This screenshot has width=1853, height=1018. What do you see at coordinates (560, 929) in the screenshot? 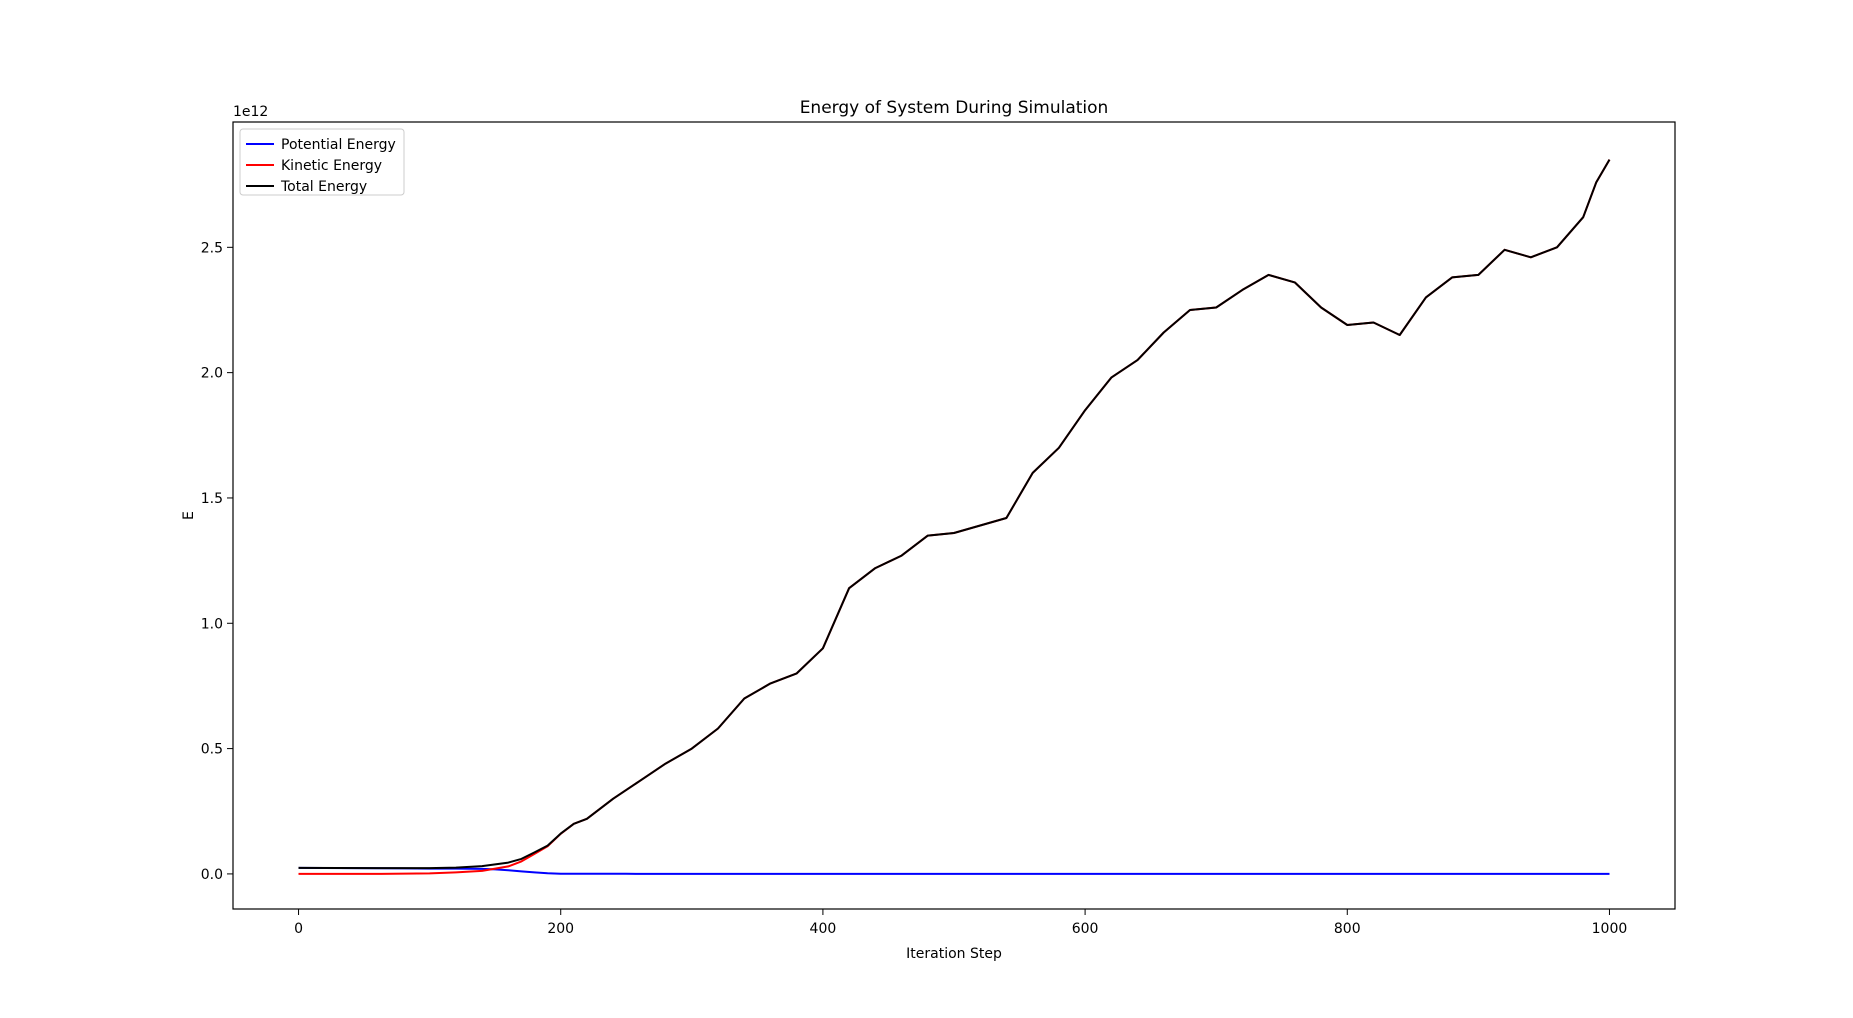
I see `x-tick-label: 200` at bounding box center [560, 929].